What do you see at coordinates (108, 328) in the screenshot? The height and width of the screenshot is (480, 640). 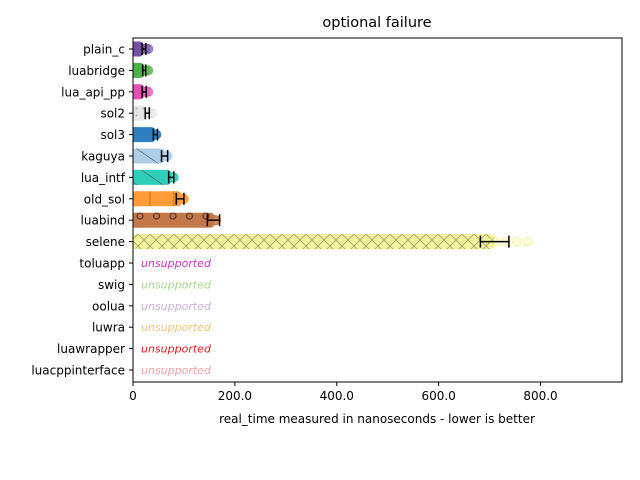 I see `y-tick-label-luwra: luwra` at bounding box center [108, 328].